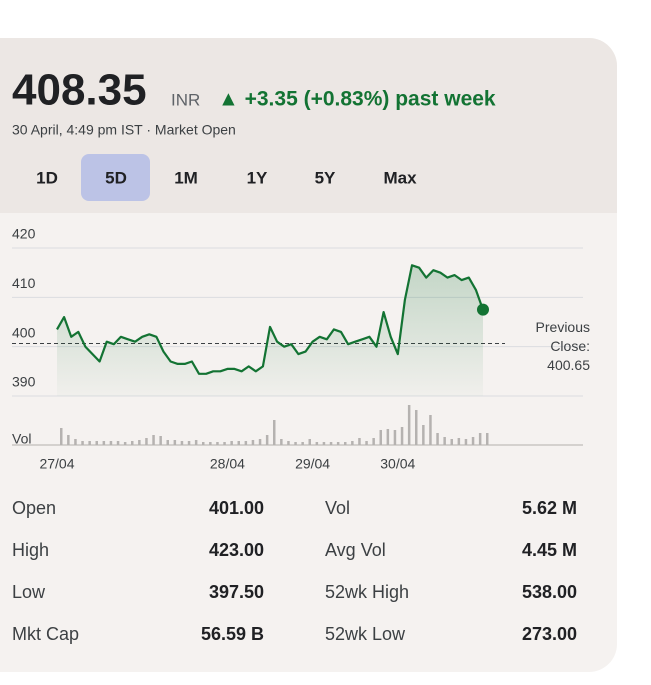 The image size is (651, 685). I want to click on last-point, so click(483, 309).